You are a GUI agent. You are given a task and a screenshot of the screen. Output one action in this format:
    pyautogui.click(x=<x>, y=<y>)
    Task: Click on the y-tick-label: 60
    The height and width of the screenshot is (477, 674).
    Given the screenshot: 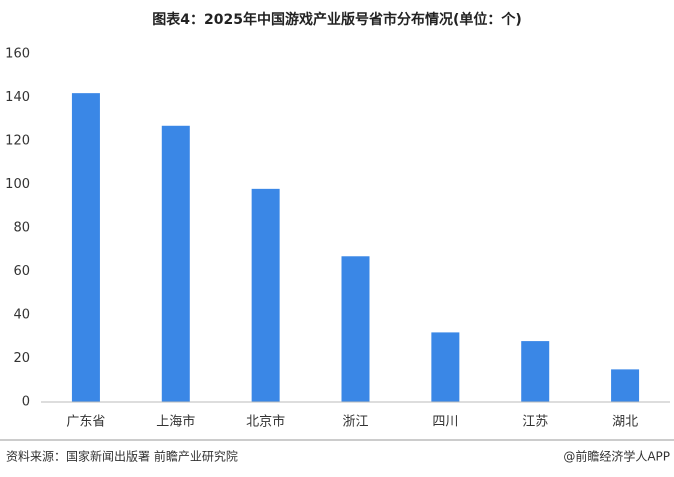 What is the action you would take?
    pyautogui.click(x=21, y=271)
    